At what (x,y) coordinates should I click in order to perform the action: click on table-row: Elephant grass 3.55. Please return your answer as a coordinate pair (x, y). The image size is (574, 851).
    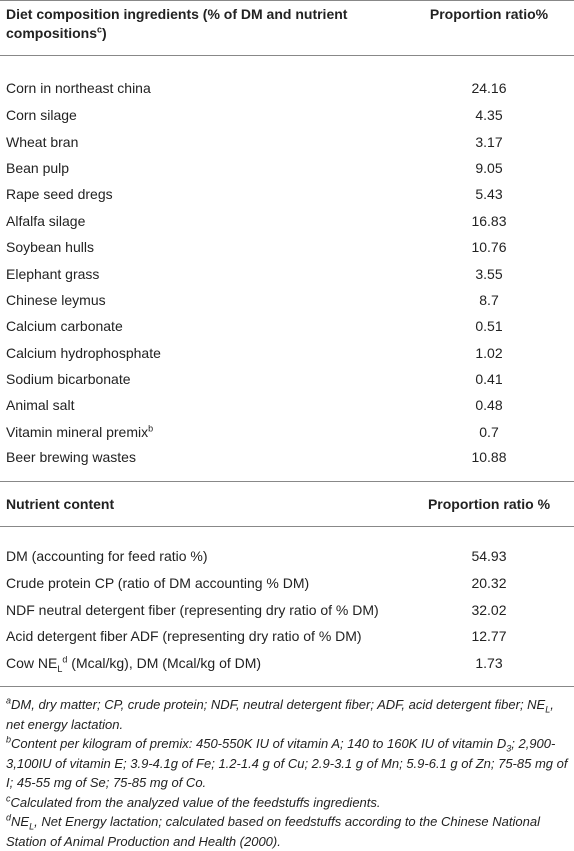
    Looking at the image, I should click on (287, 273).